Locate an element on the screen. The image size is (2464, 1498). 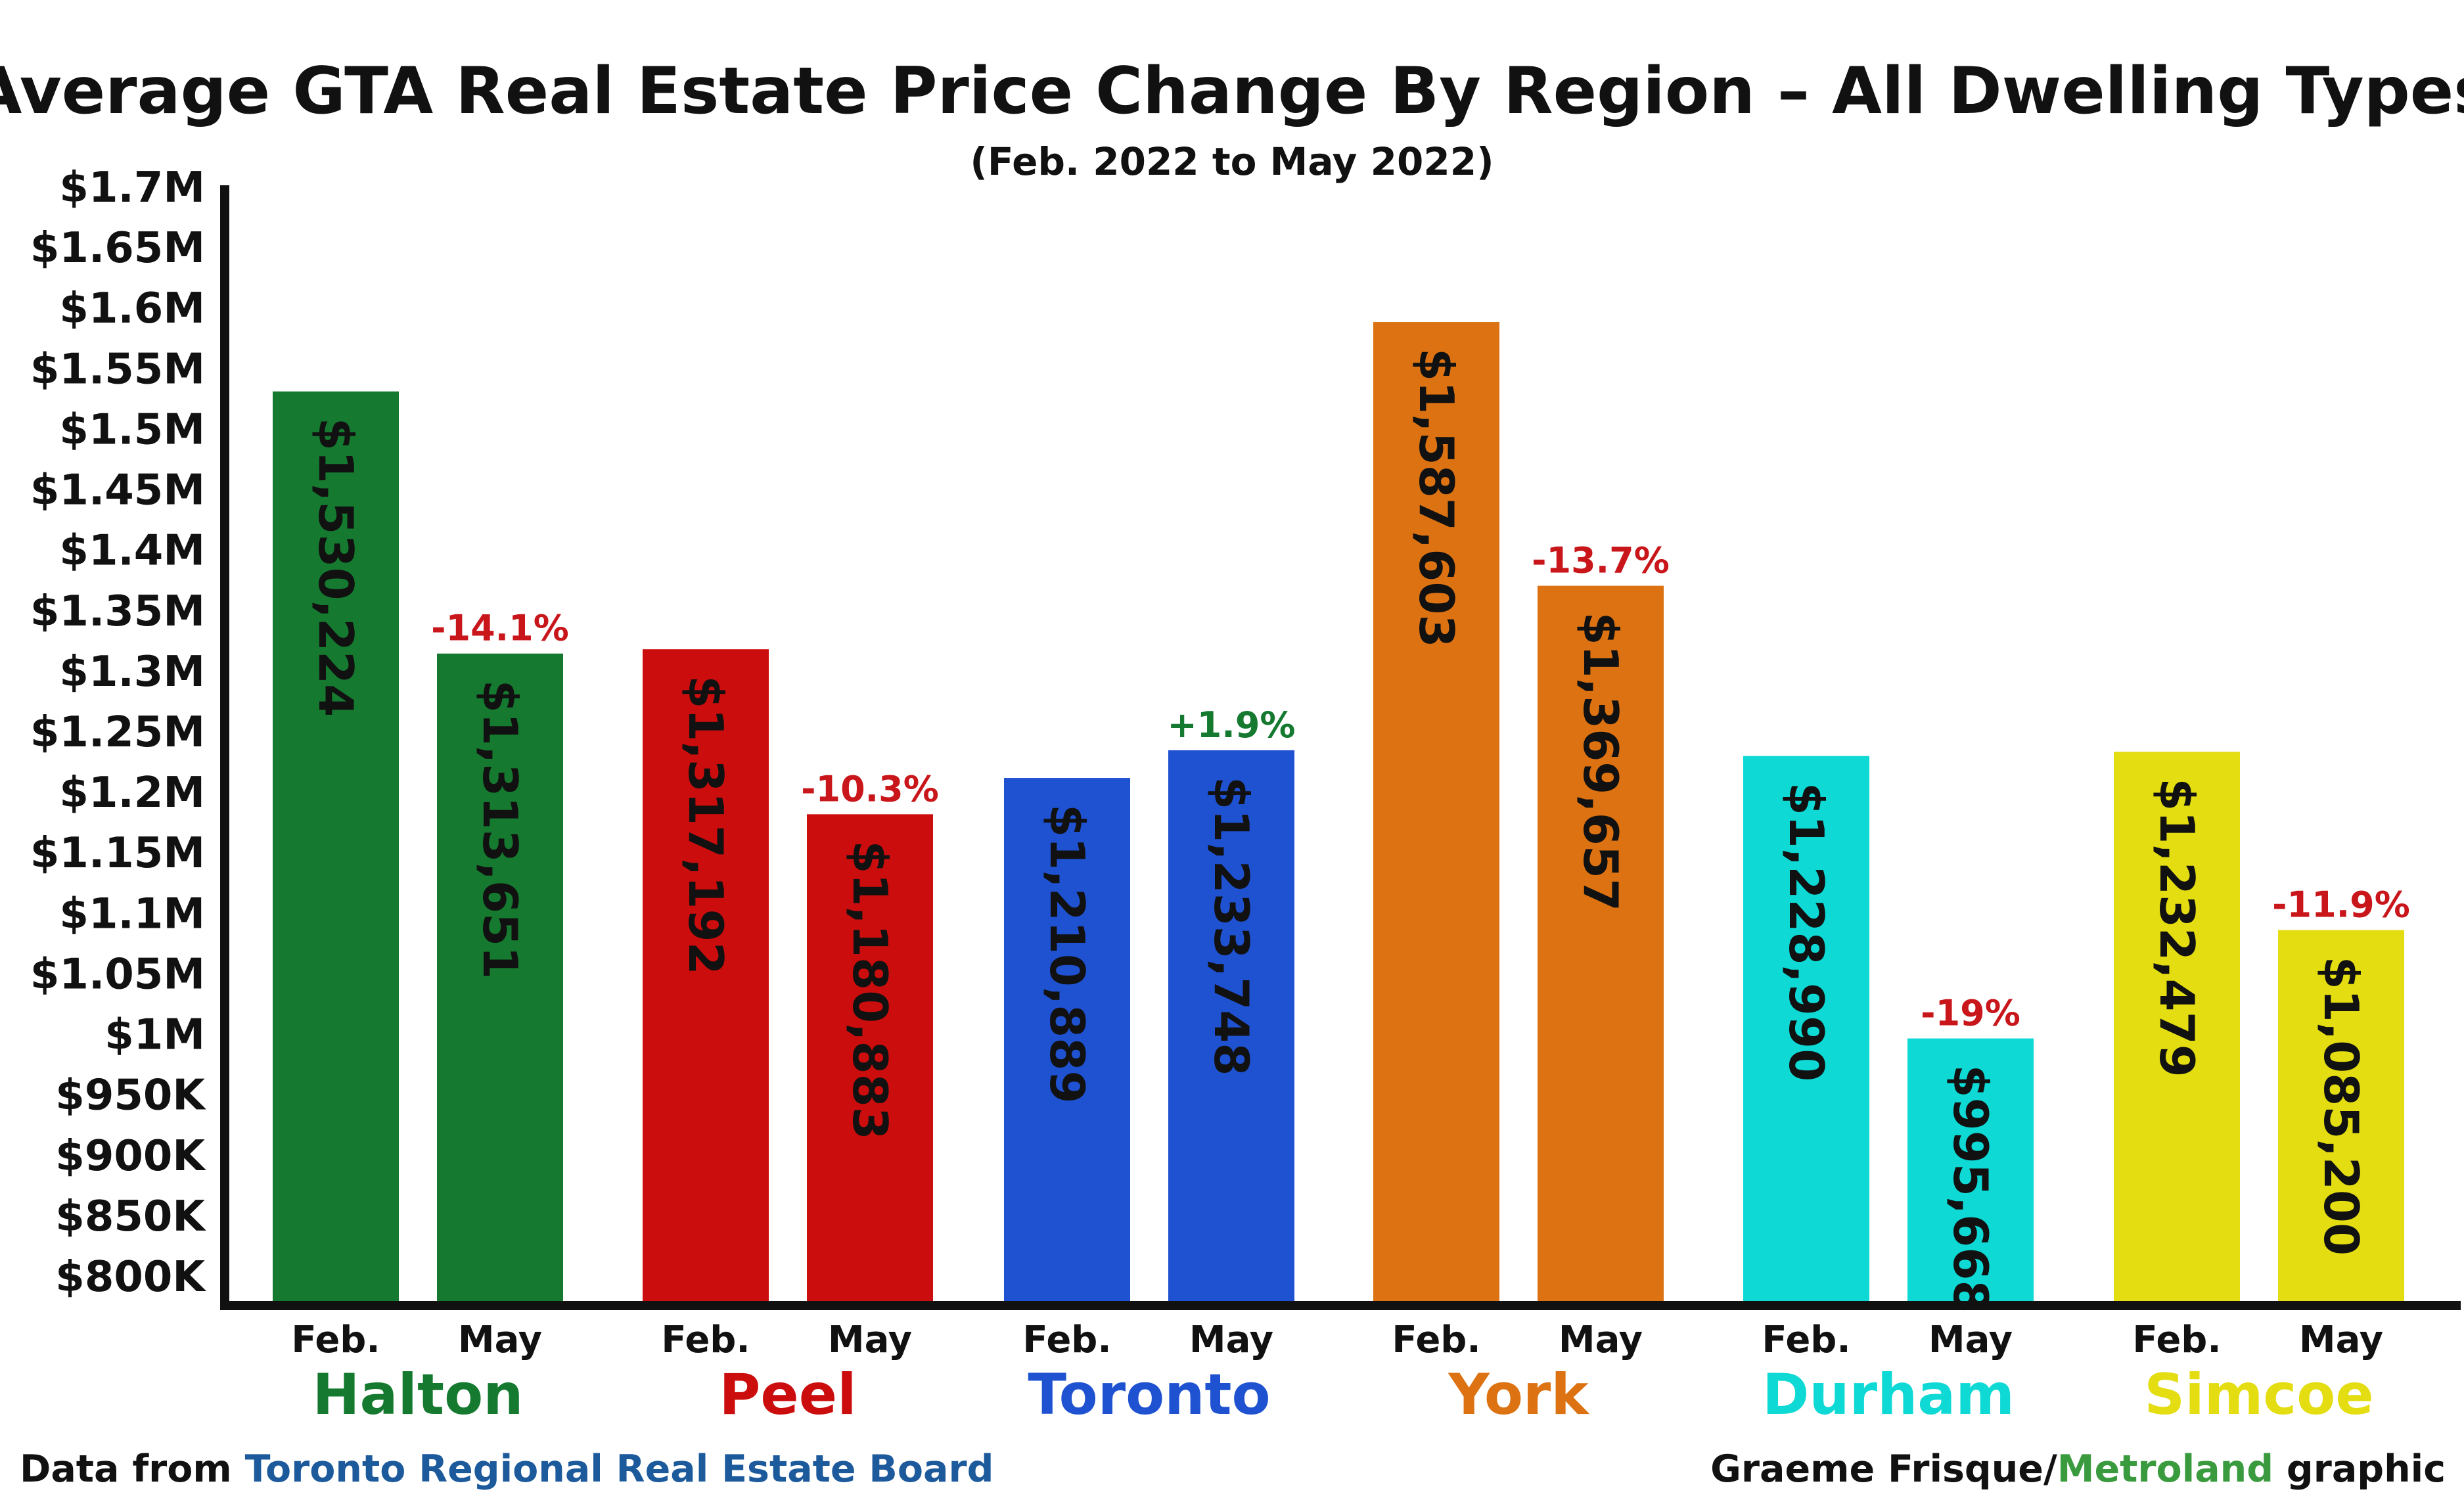
bar-york-may is located at coordinates (1601, 944).